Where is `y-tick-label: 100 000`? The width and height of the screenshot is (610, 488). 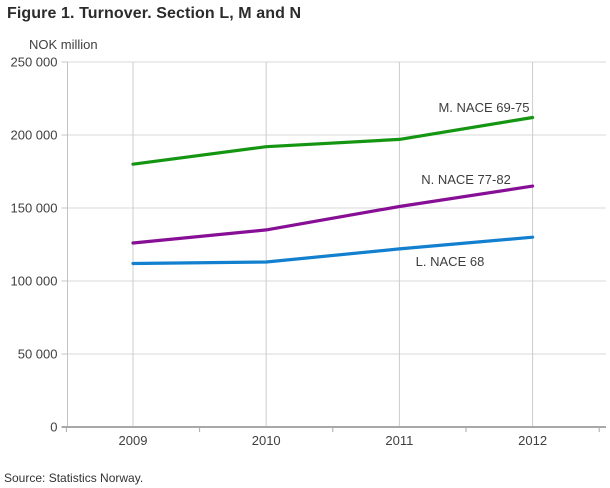 y-tick-label: 100 000 is located at coordinates (34, 281).